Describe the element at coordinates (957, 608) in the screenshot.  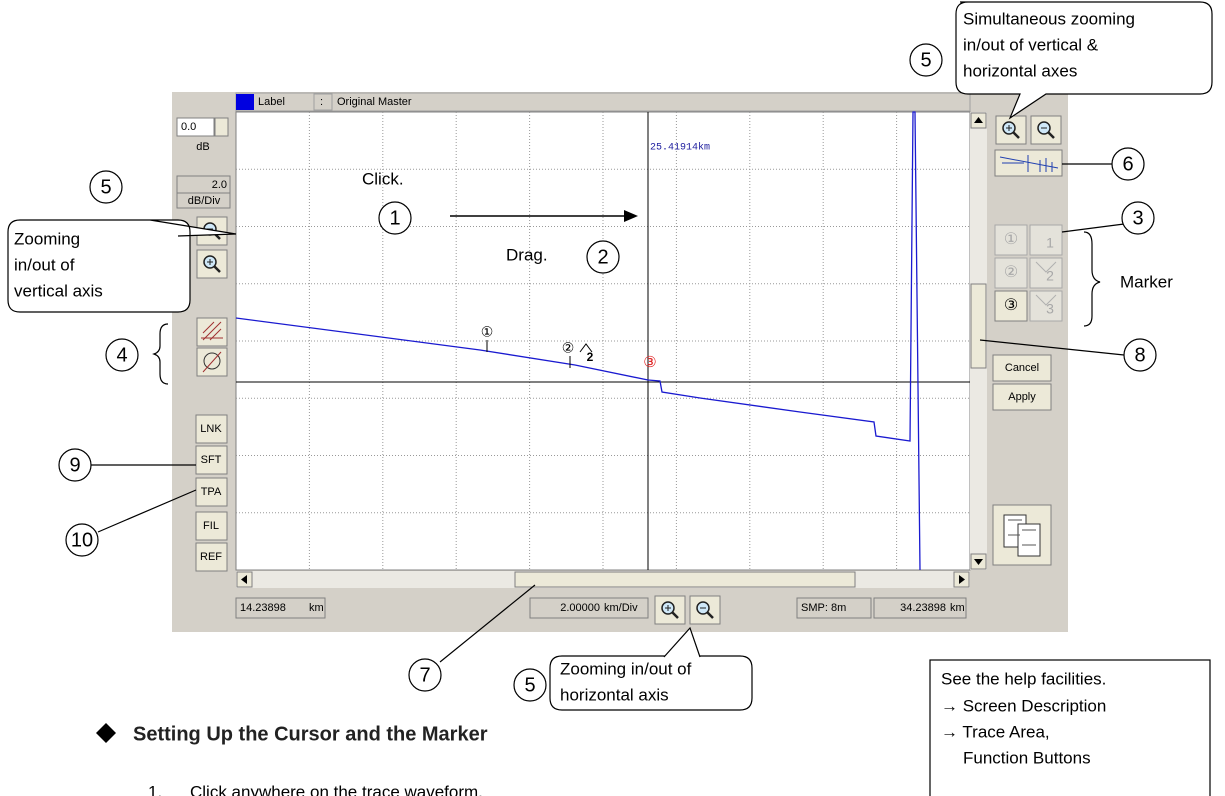
I see `end-unit: km` at that location.